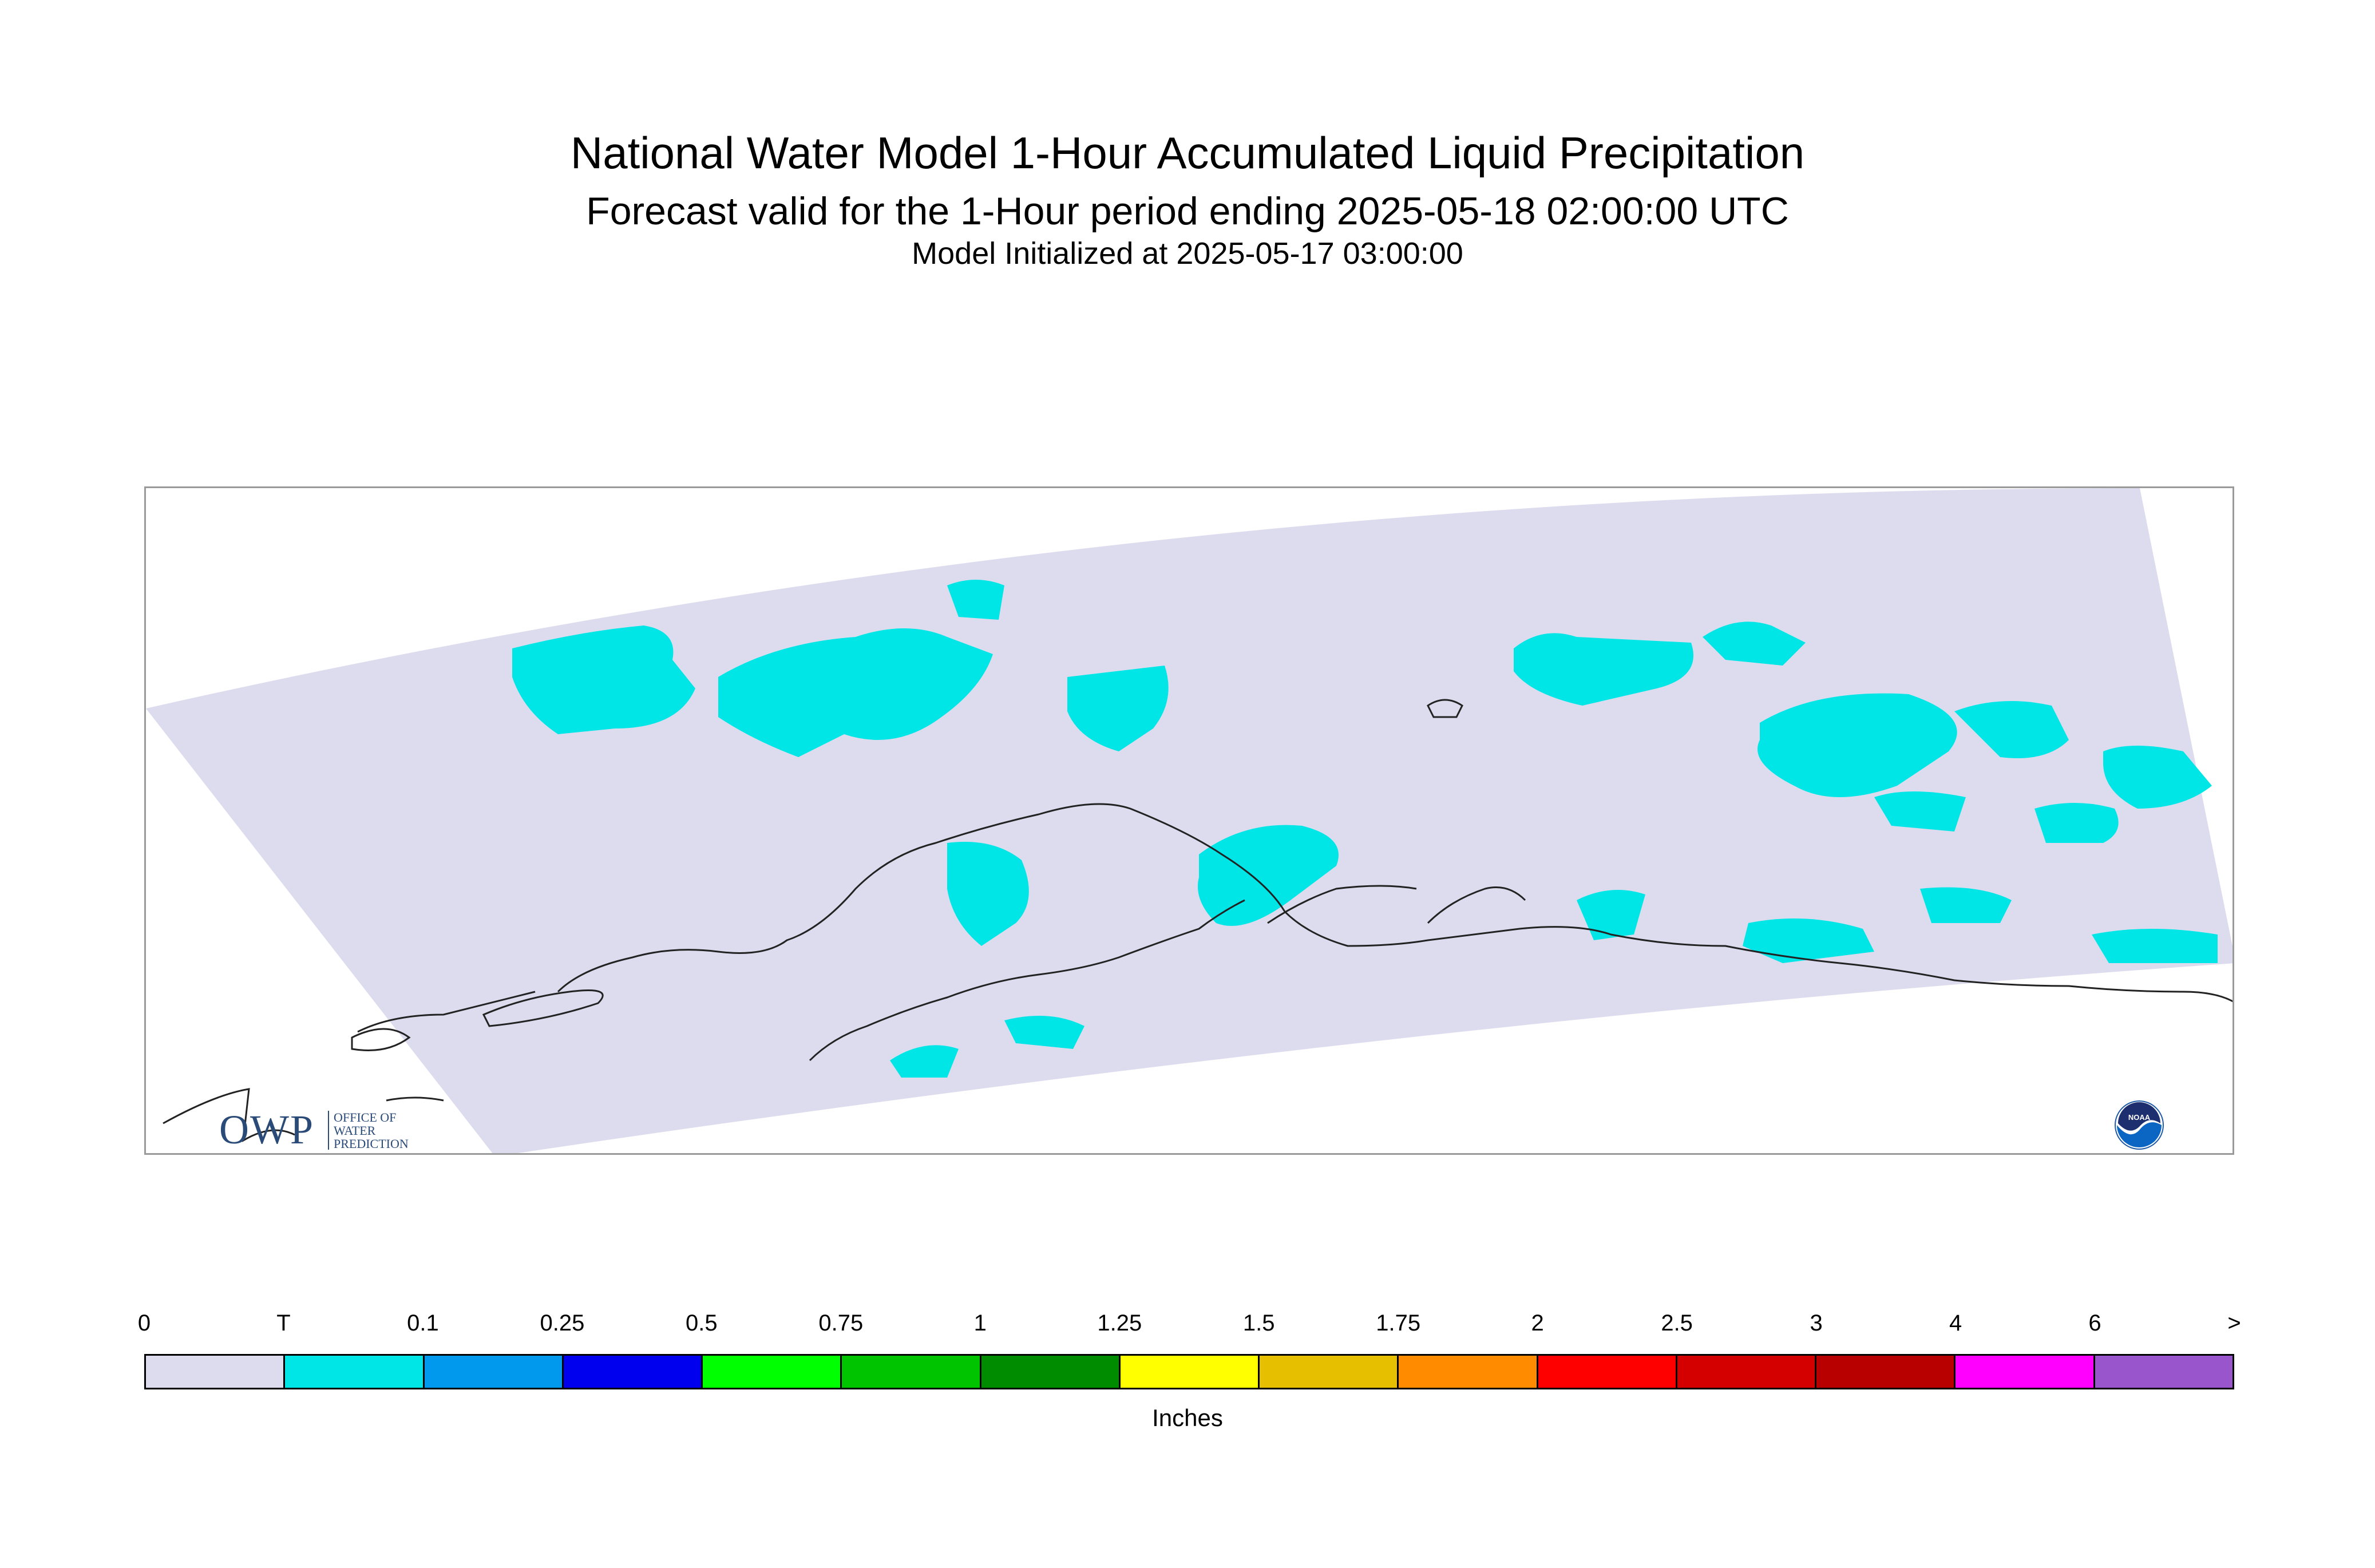 This screenshot has width=2375, height=1568. I want to click on legend-tick-label: 1.75, so click(1399, 1323).